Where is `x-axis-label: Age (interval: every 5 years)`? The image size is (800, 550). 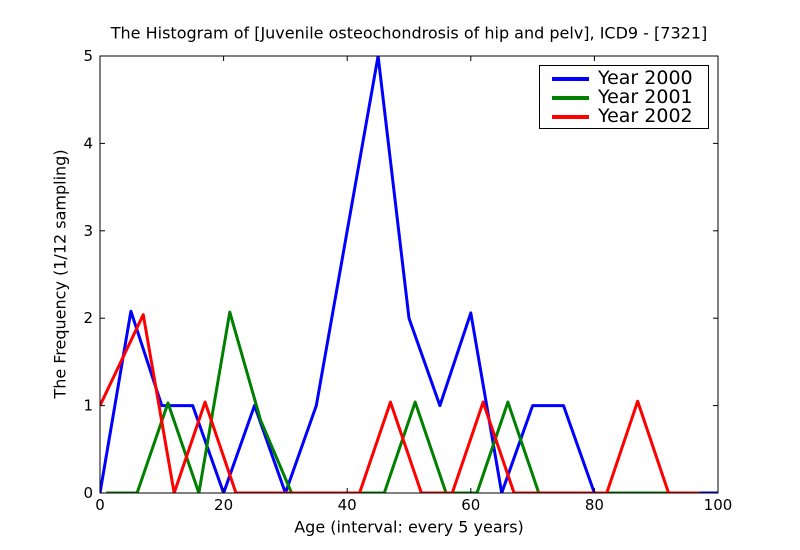 x-axis-label: Age (interval: every 5 years) is located at coordinates (409, 527).